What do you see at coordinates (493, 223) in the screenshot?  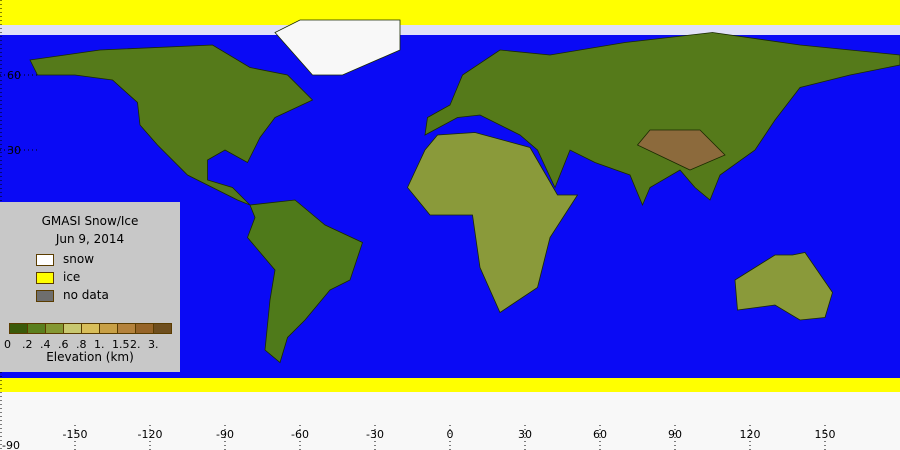 I see `africa` at bounding box center [493, 223].